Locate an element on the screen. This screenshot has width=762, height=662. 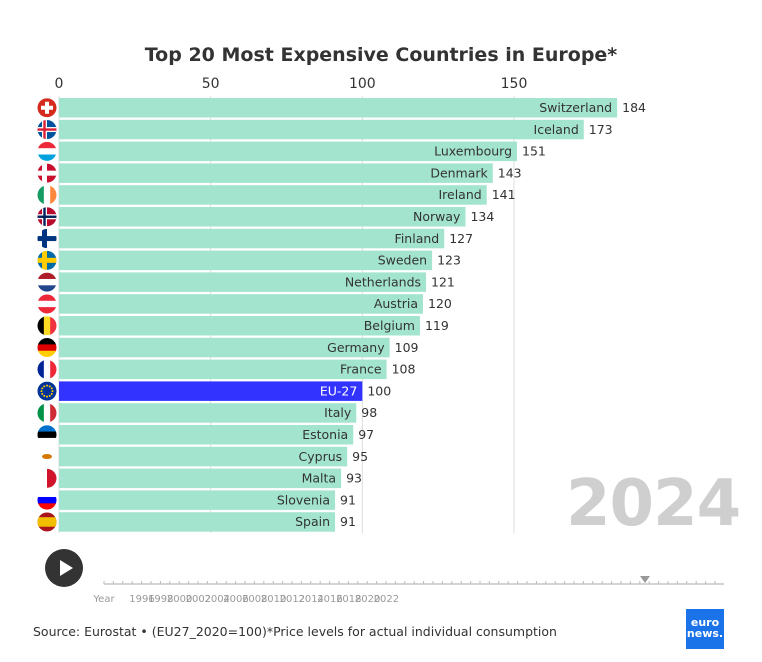
value-label: 127 is located at coordinates (461, 238).